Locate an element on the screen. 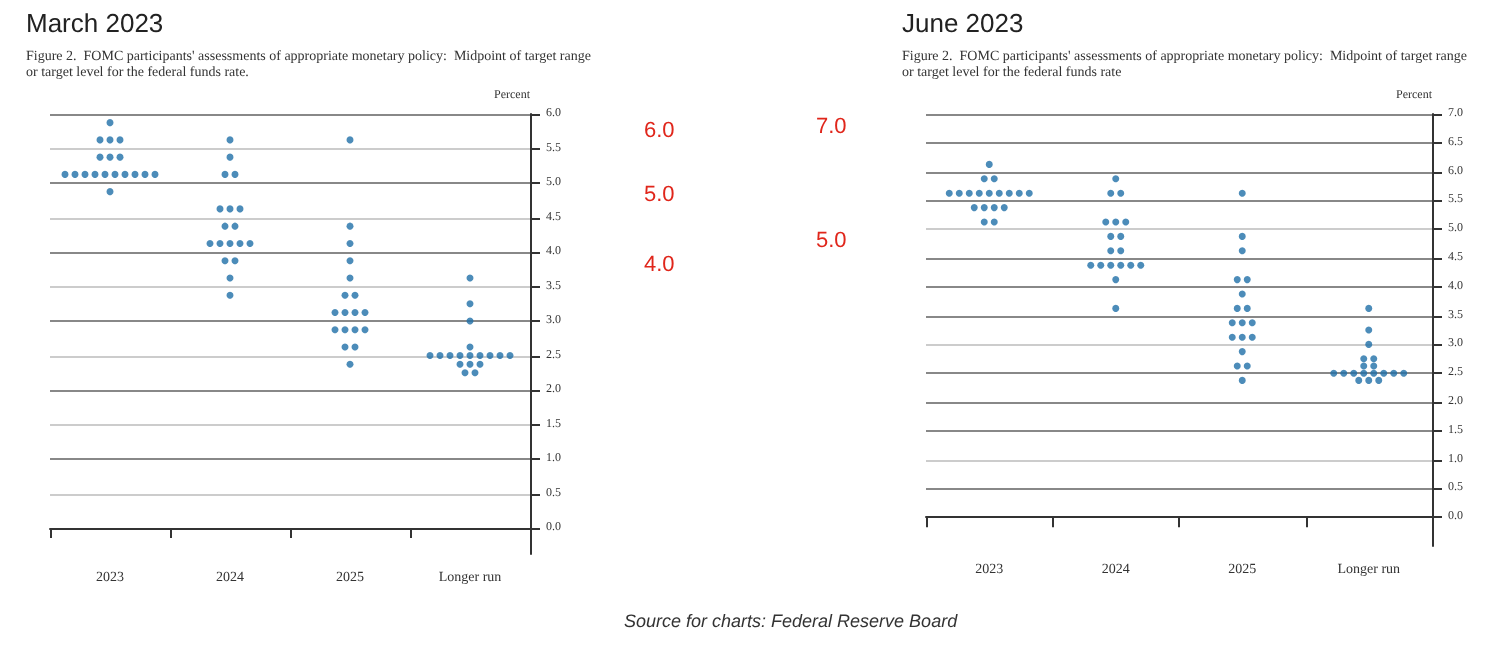  source-note: Source for charts: Federal Reserve Board is located at coordinates (792, 621).